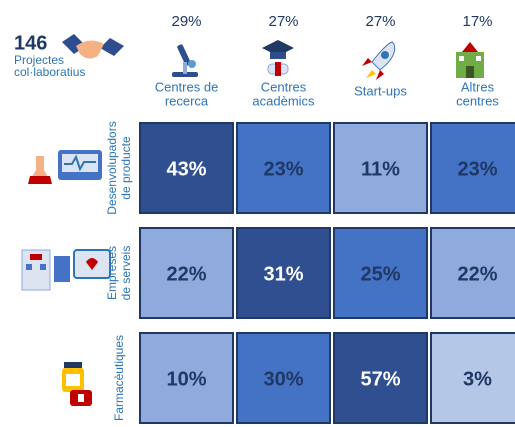  Describe the element at coordinates (478, 86) in the screenshot. I see `column-label: Altres` at that location.